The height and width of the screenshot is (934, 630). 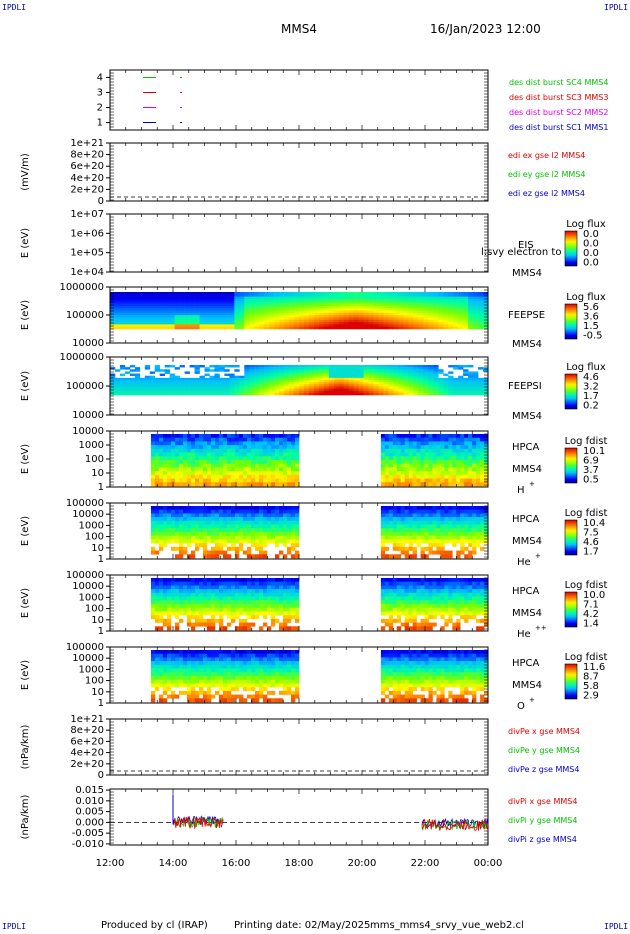 I want to click on panel-0-ytick-label: 3, so click(x=100, y=93).